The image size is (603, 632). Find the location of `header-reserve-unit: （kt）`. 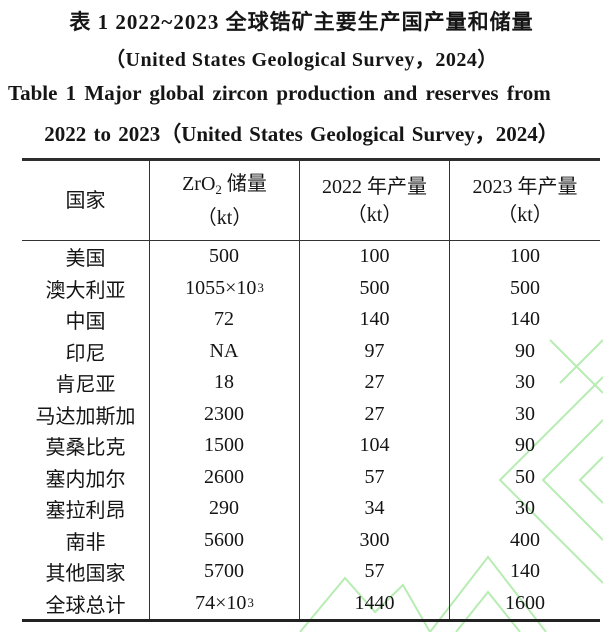

header-reserve-unit: （kt） is located at coordinates (224, 217).